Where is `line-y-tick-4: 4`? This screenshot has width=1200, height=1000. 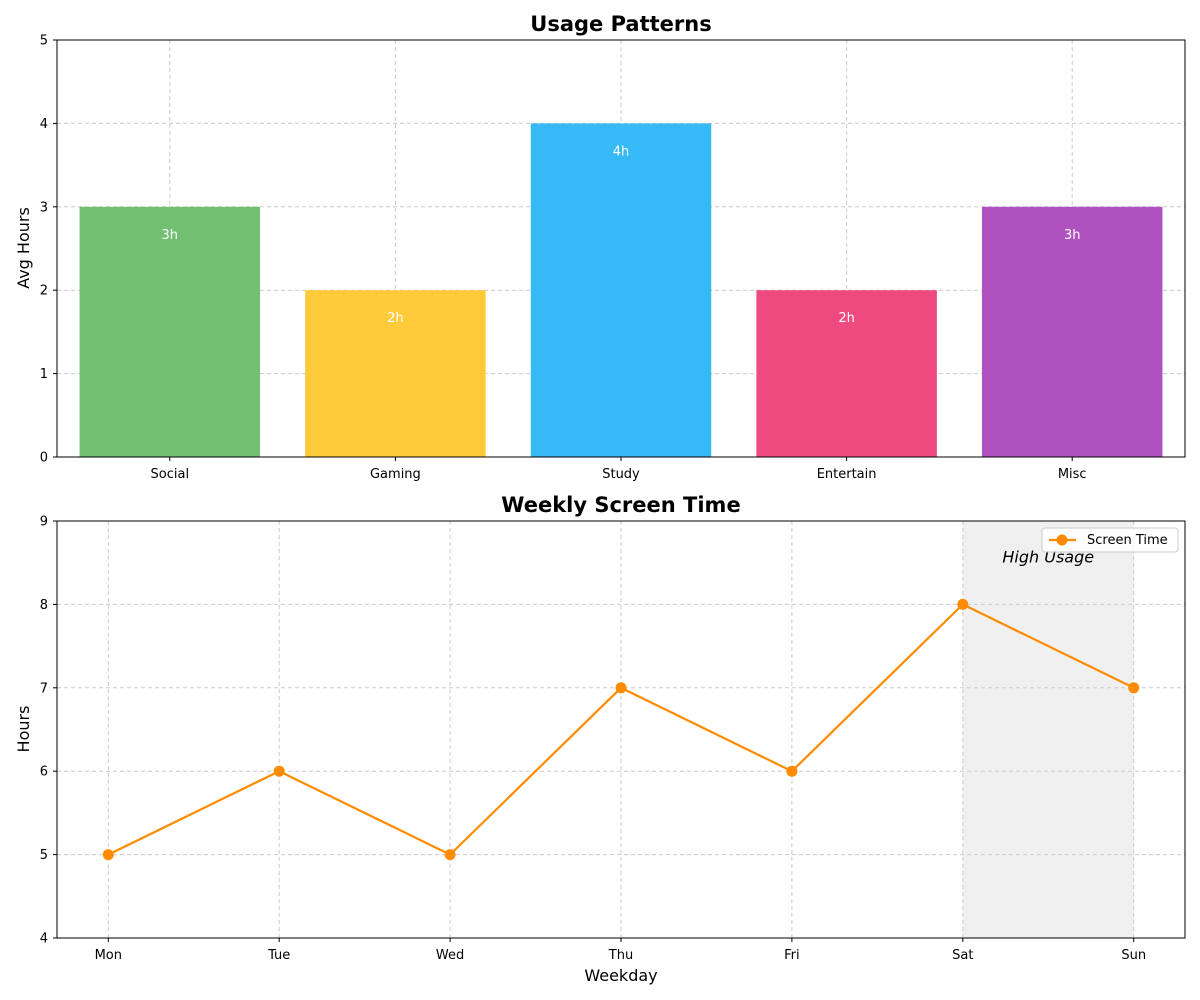 line-y-tick-4: 4 is located at coordinates (44, 939).